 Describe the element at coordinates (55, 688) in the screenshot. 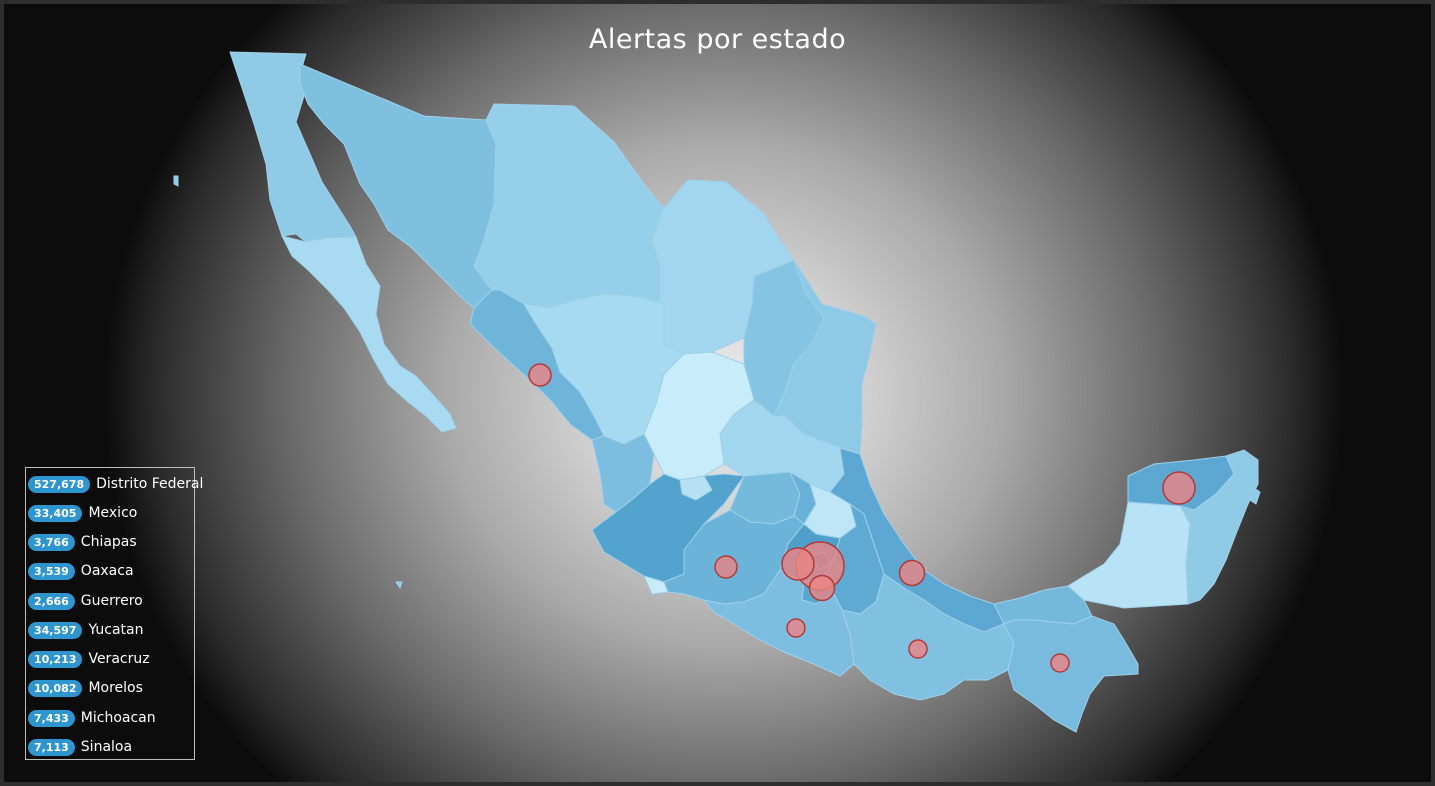

I see `legend-value-badge: 10,082` at that location.